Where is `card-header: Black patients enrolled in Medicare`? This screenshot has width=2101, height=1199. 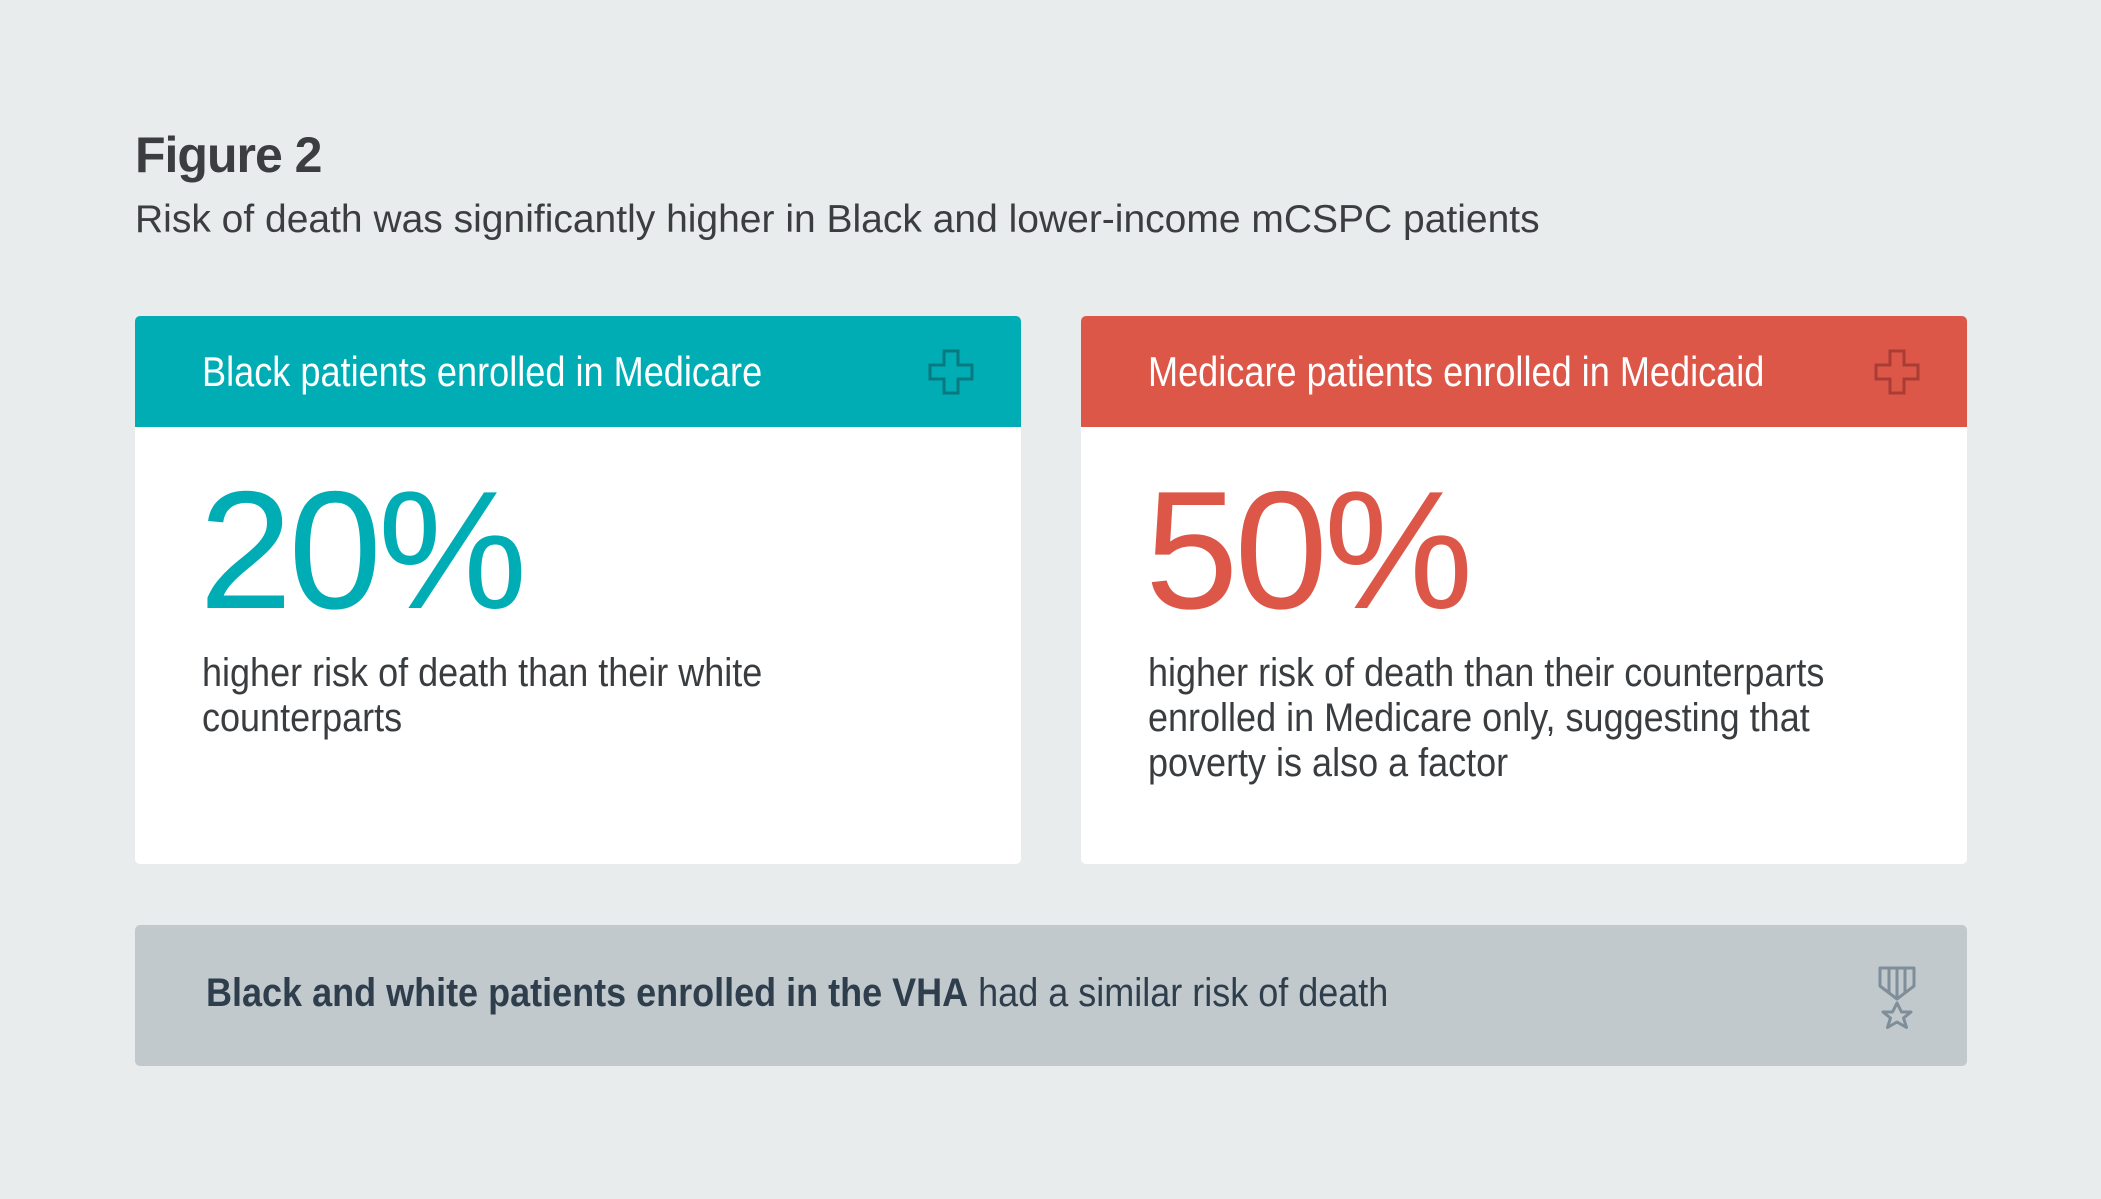
card-header: Black patients enrolled in Medicare is located at coordinates (578, 371).